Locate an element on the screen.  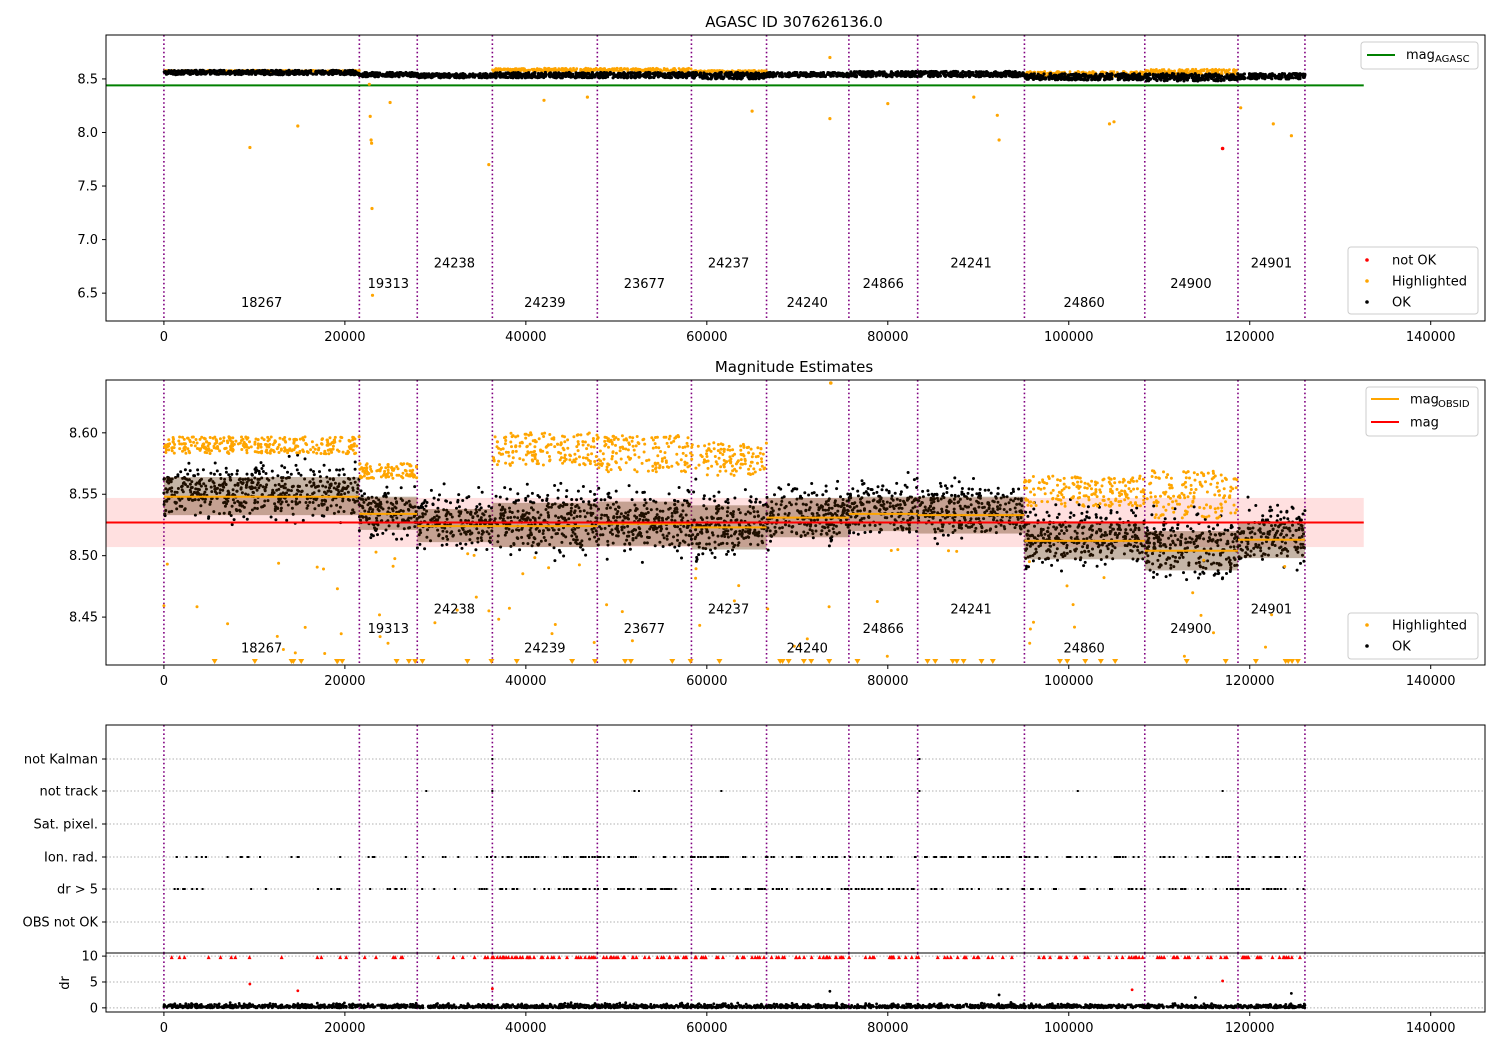
legend-marker is located at coordinates (1367, 281).